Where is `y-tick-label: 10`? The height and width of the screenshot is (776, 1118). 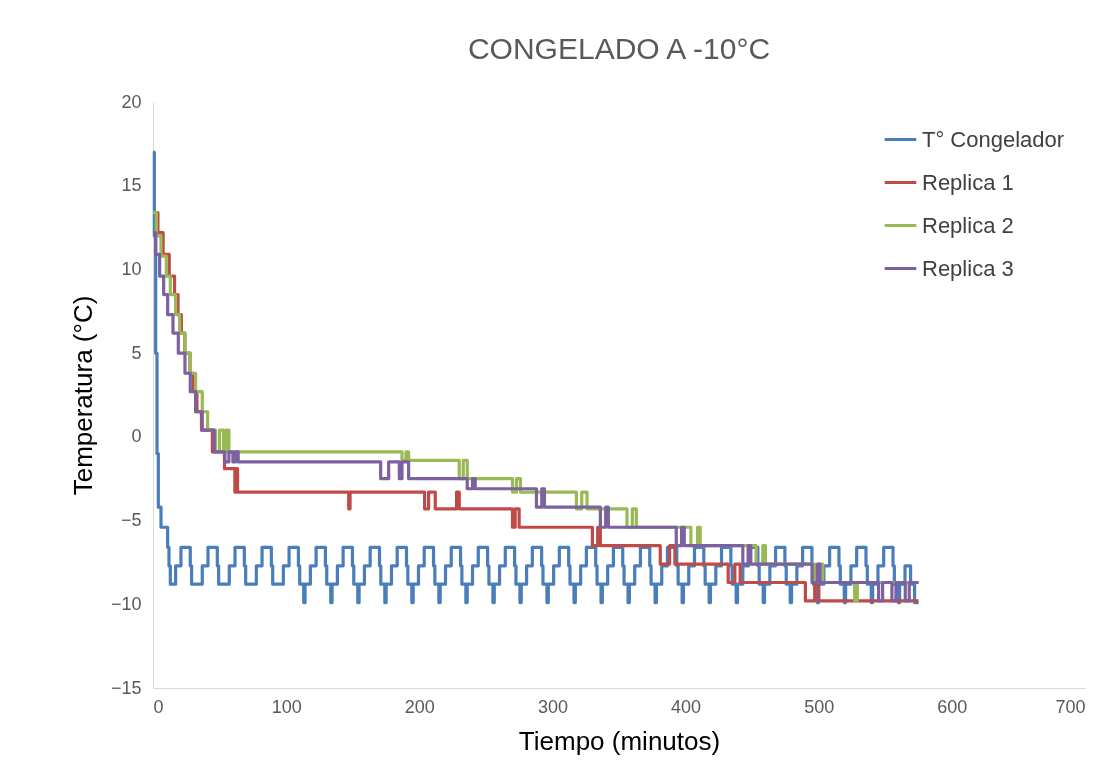 y-tick-label: 10 is located at coordinates (131, 268).